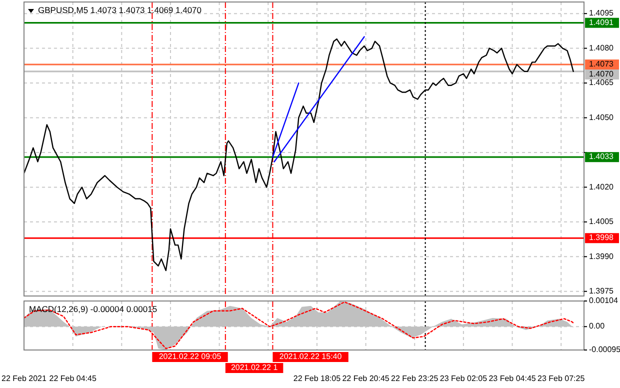 The image size is (620, 388). Describe the element at coordinates (317, 378) in the screenshot. I see `x-tick-label: 22 Feb 18:05` at that location.